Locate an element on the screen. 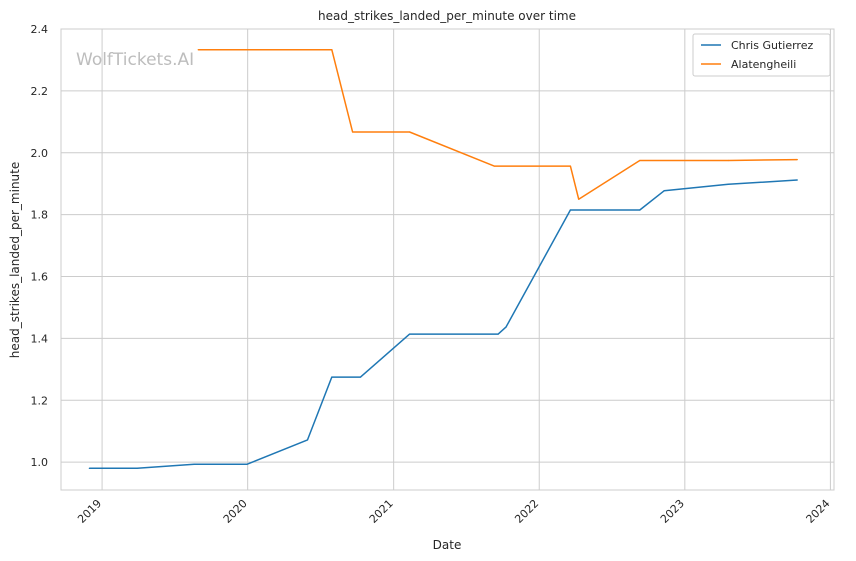 The width and height of the screenshot is (856, 561). y-tick-label: 2.2 is located at coordinates (40, 91).